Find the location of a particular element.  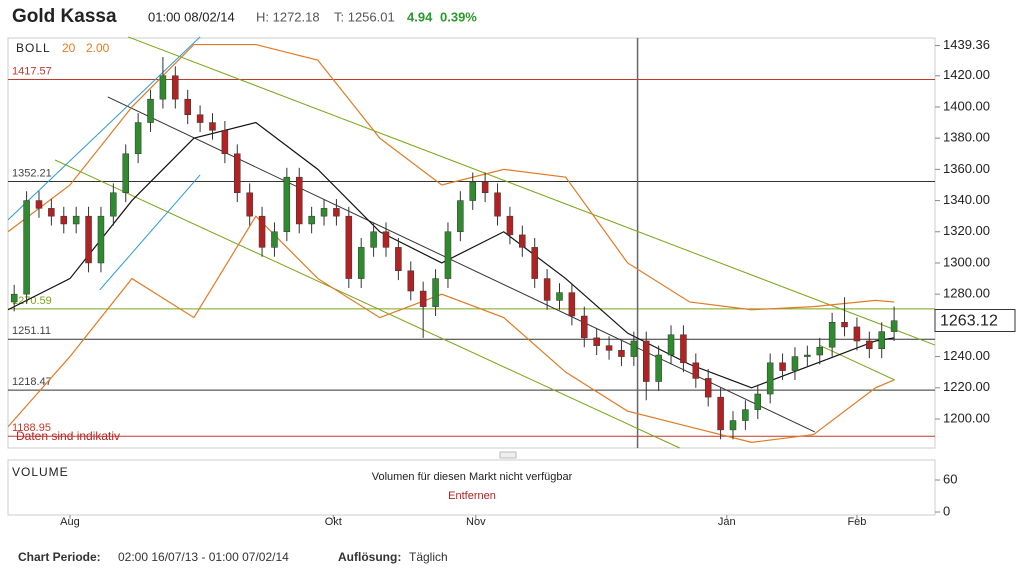

high-label: H: 1272.18 is located at coordinates (288, 16).